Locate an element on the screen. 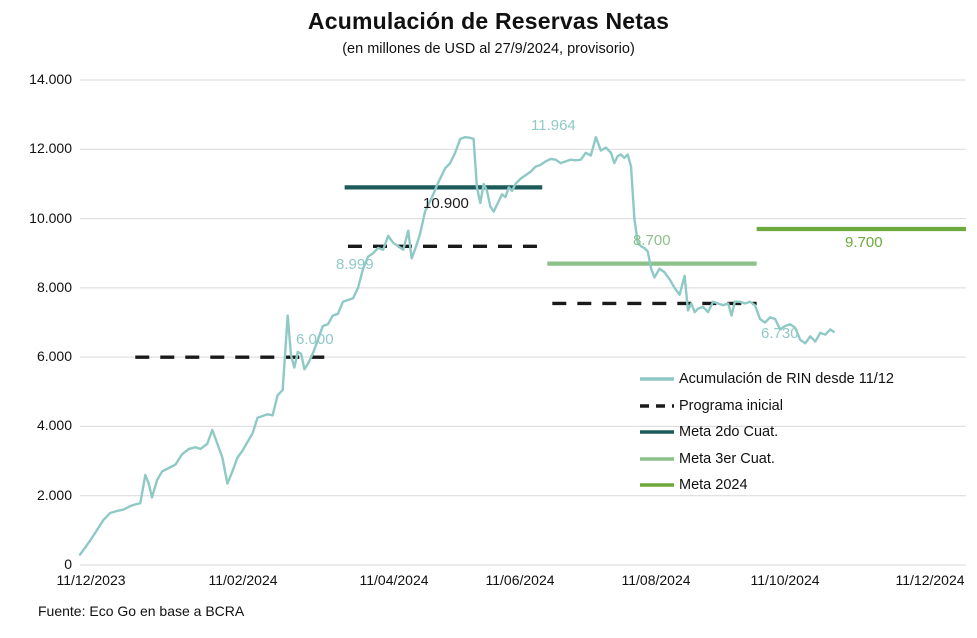  y-axis-tick-label: 8.000 is located at coordinates (54, 286).